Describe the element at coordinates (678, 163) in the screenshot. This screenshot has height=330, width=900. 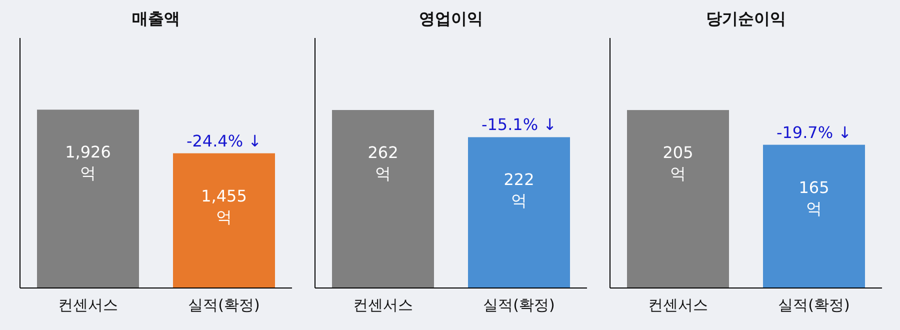
I see `data-label: 205 억` at that location.